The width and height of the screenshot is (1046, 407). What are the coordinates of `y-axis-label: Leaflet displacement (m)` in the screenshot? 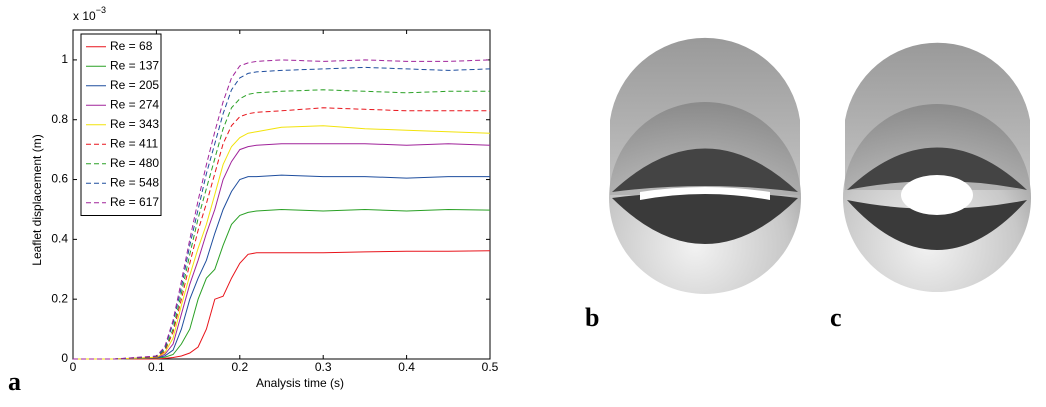 It's located at (37, 199).